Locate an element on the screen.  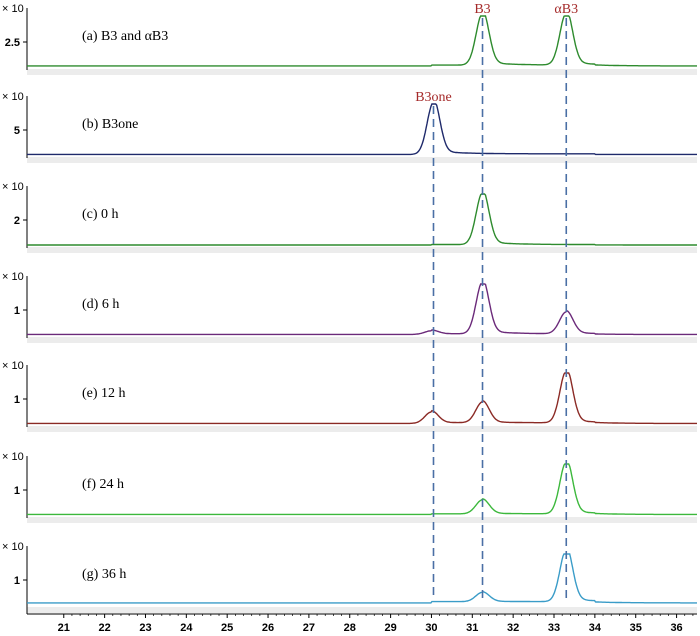
peak-annotation: αB3 is located at coordinates (566, 9).